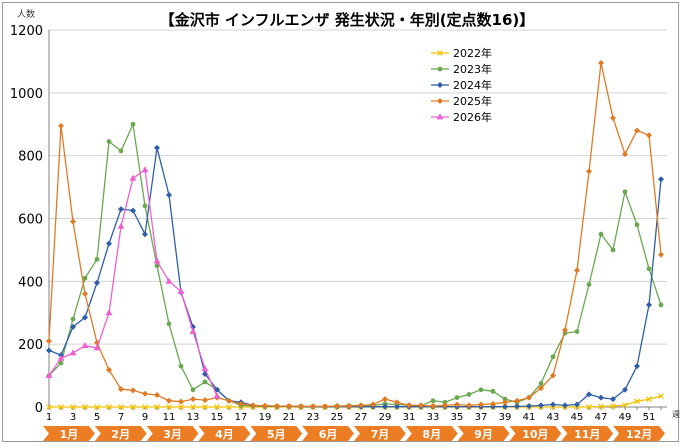  I want to click on month-label: 12月, so click(639, 434).